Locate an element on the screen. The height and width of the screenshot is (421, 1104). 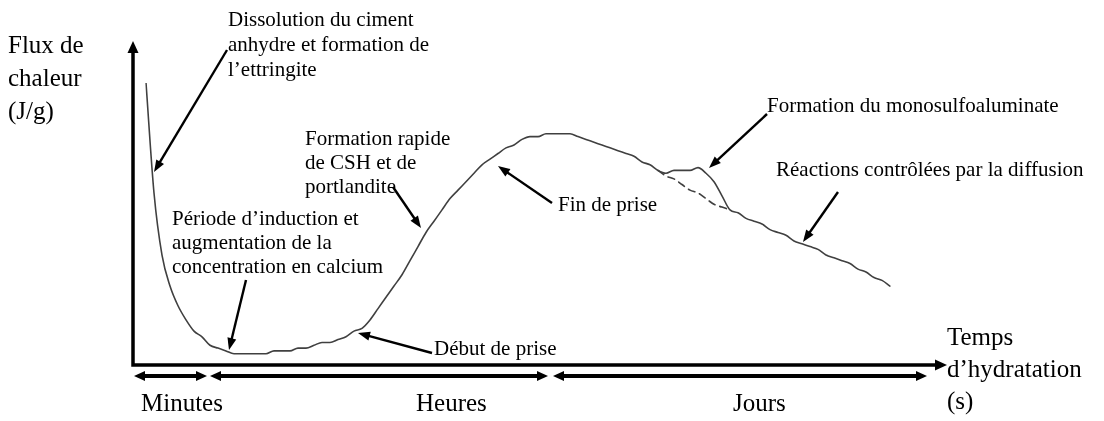
text: Minutes is located at coordinates (182, 403).